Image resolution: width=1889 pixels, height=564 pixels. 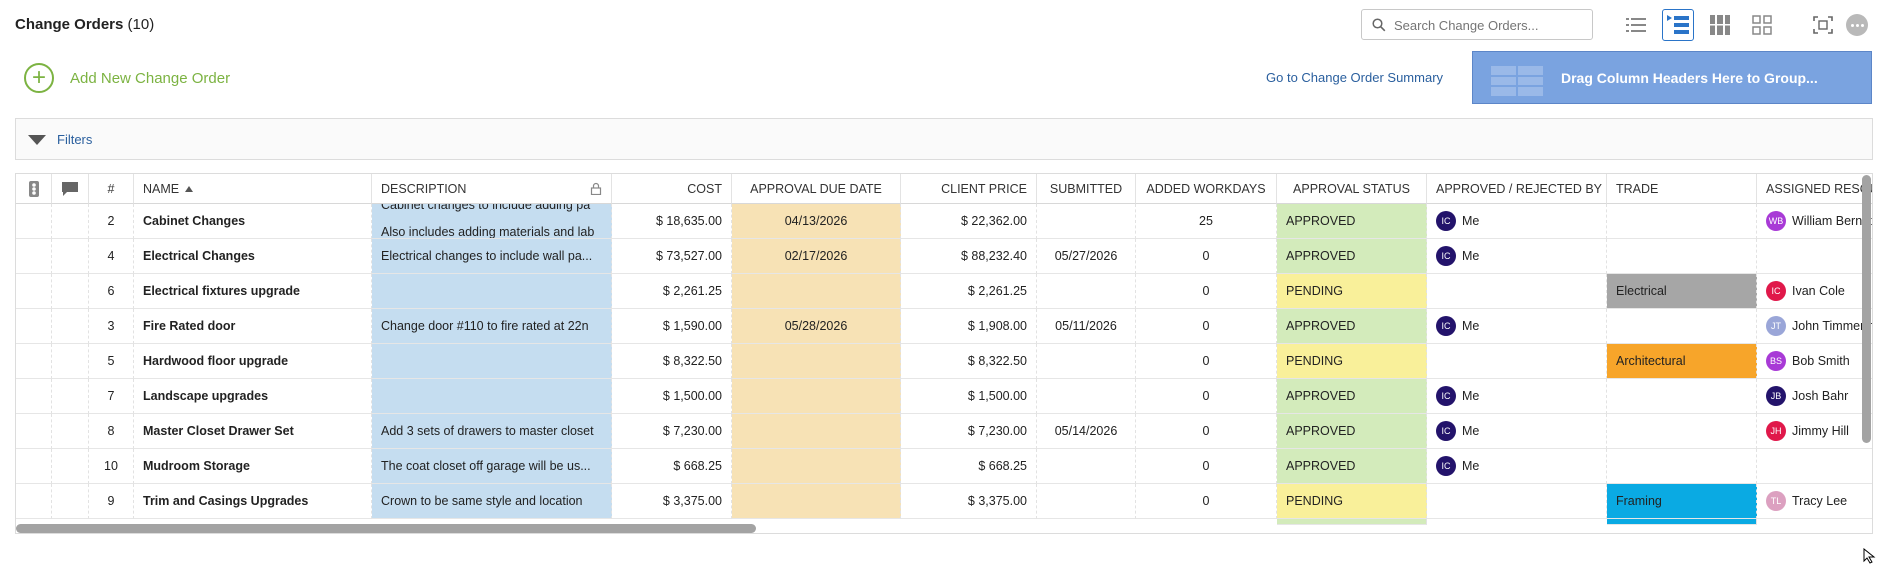 I want to click on client-price-cell: $ 668.25, so click(x=969, y=466).